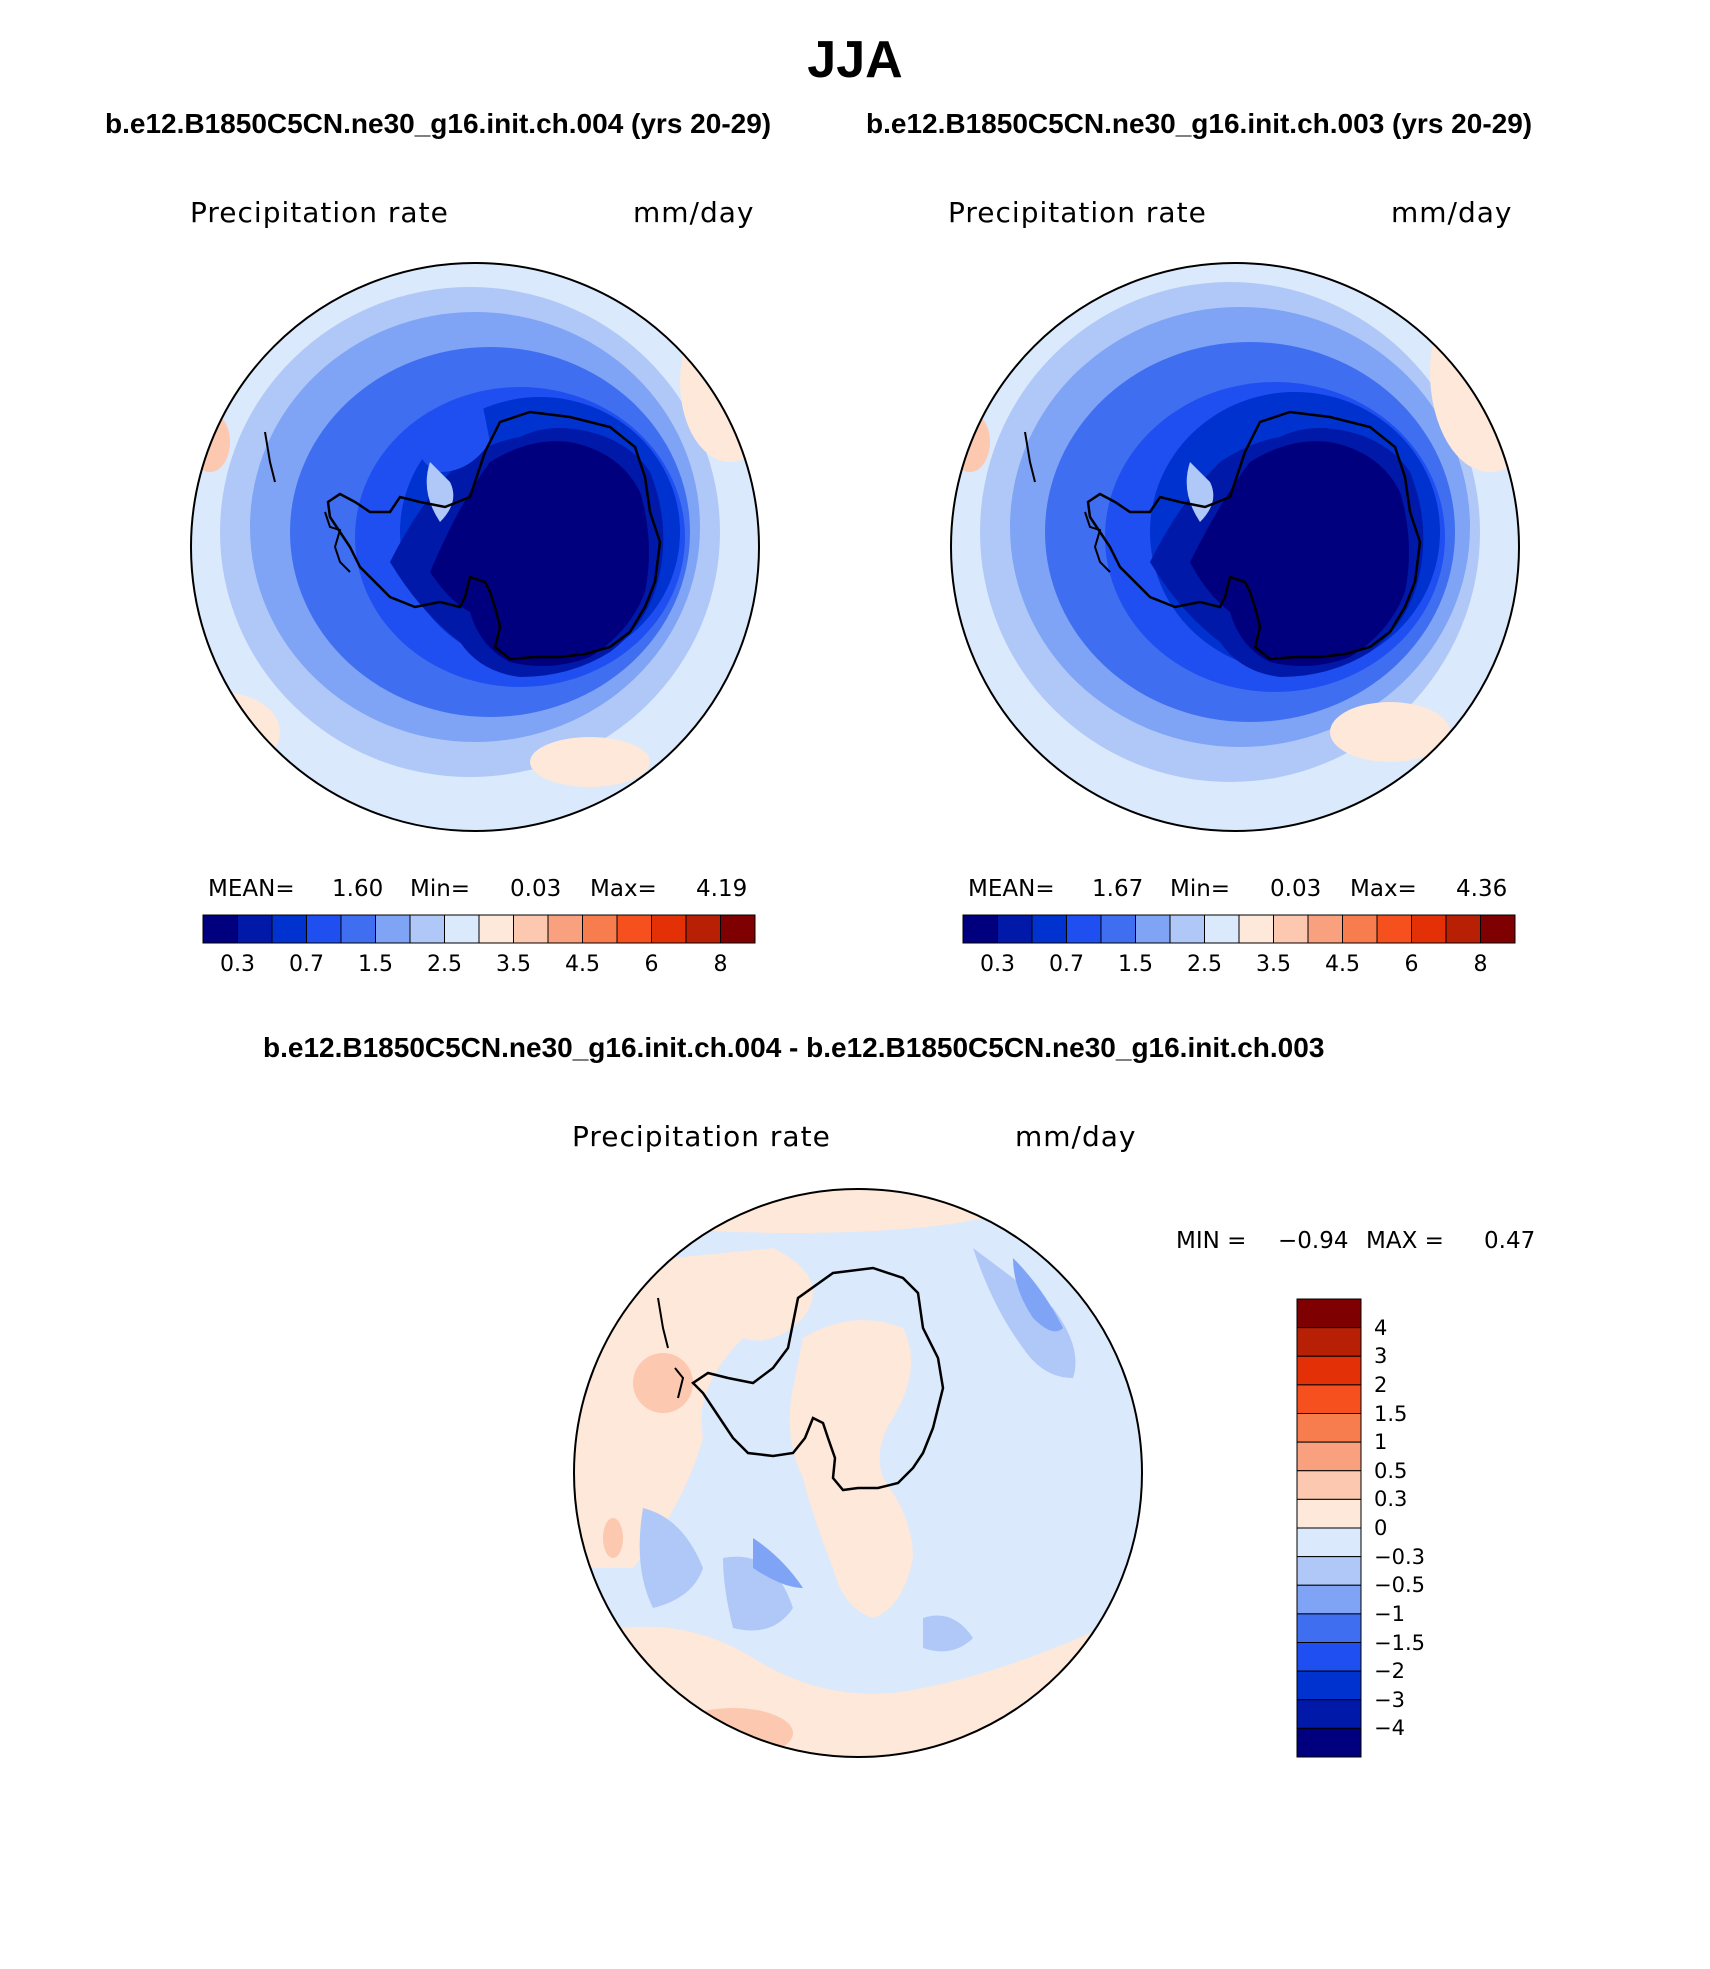  Describe the element at coordinates (475, 547) in the screenshot. I see `panel-1-polar-map` at that location.